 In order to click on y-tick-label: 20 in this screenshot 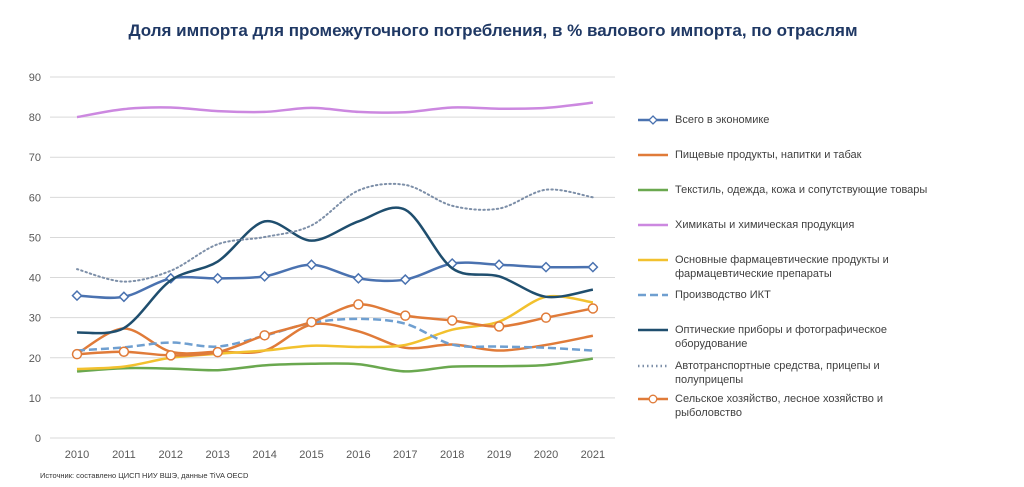, I will do `click(35, 359)`.